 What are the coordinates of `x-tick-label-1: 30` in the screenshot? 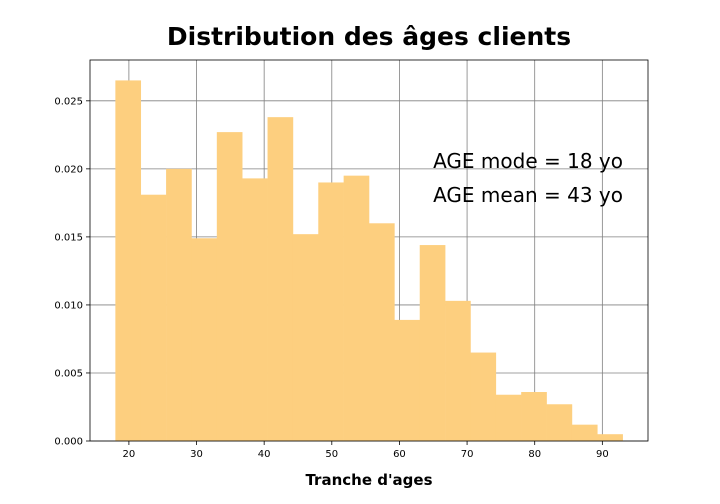 It's located at (196, 454).